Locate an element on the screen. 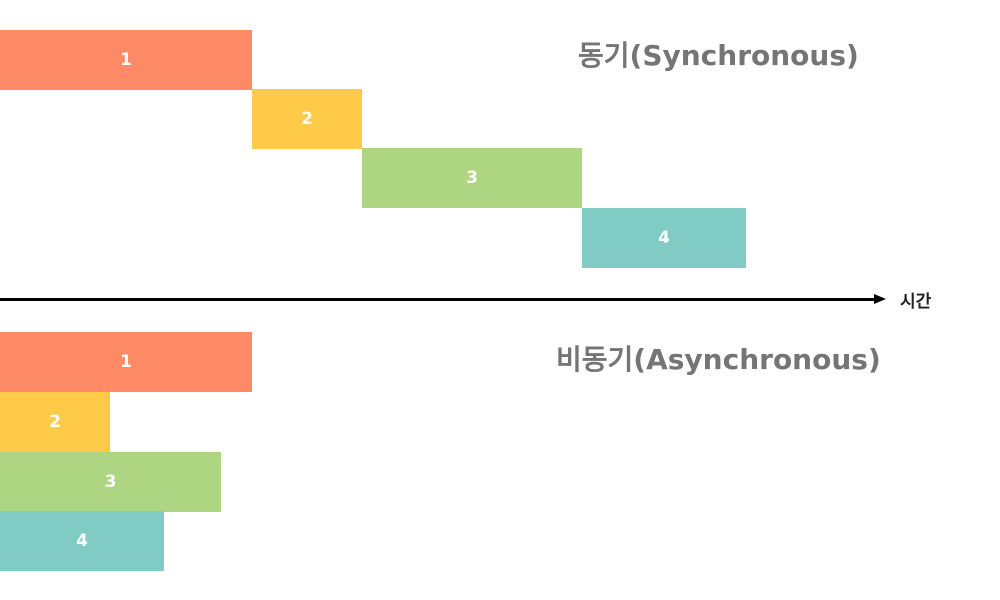 The height and width of the screenshot is (600, 1000). sync-task-bar-1: 1 is located at coordinates (126, 60).